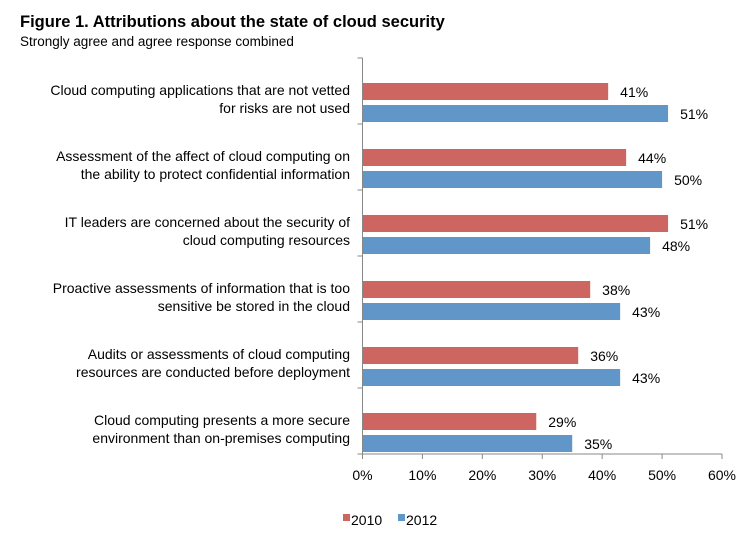 The height and width of the screenshot is (547, 753). I want to click on data-label-2012: 35%, so click(598, 444).